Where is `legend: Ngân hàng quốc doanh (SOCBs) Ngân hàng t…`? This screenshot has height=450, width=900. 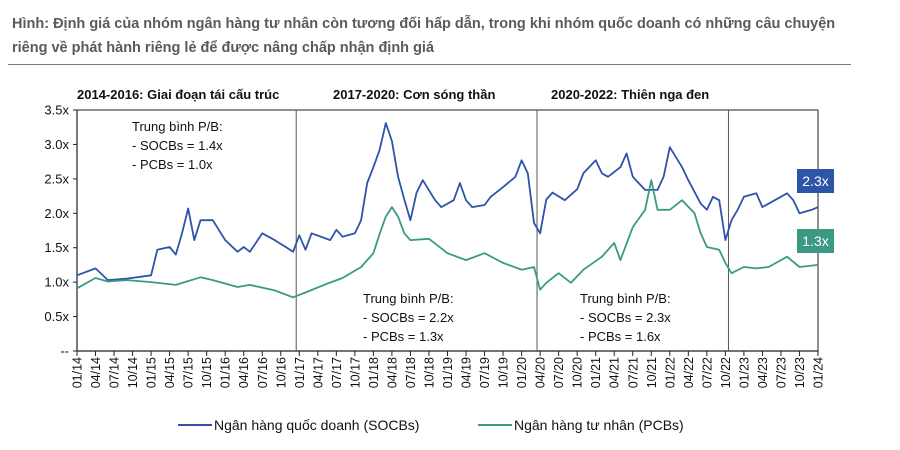 legend: Ngân hàng quốc doanh (SOCBs) Ngân hàng t… is located at coordinates (431, 425).